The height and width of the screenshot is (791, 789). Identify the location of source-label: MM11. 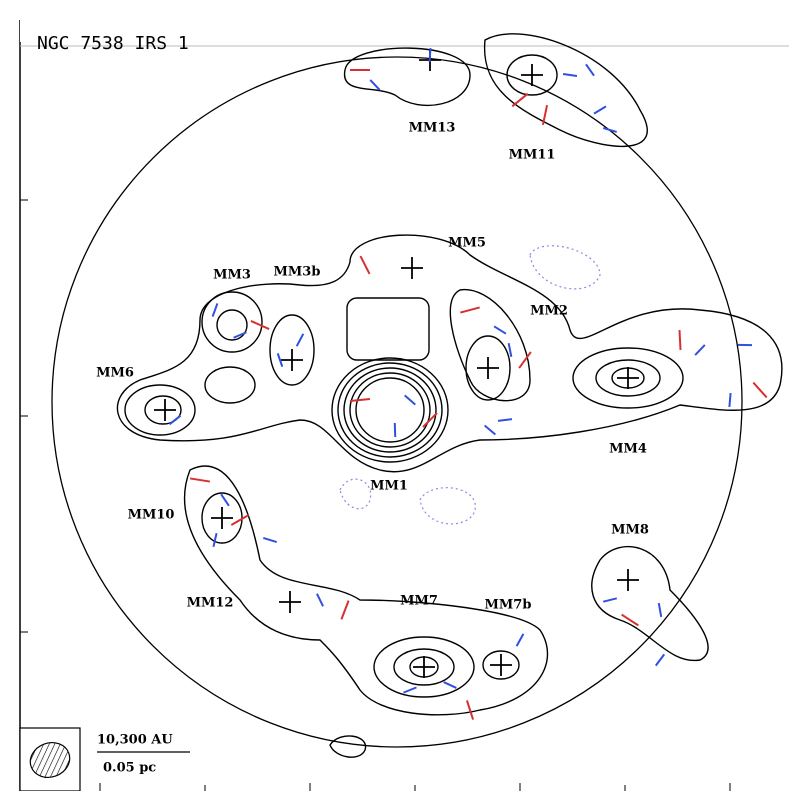
(532, 155).